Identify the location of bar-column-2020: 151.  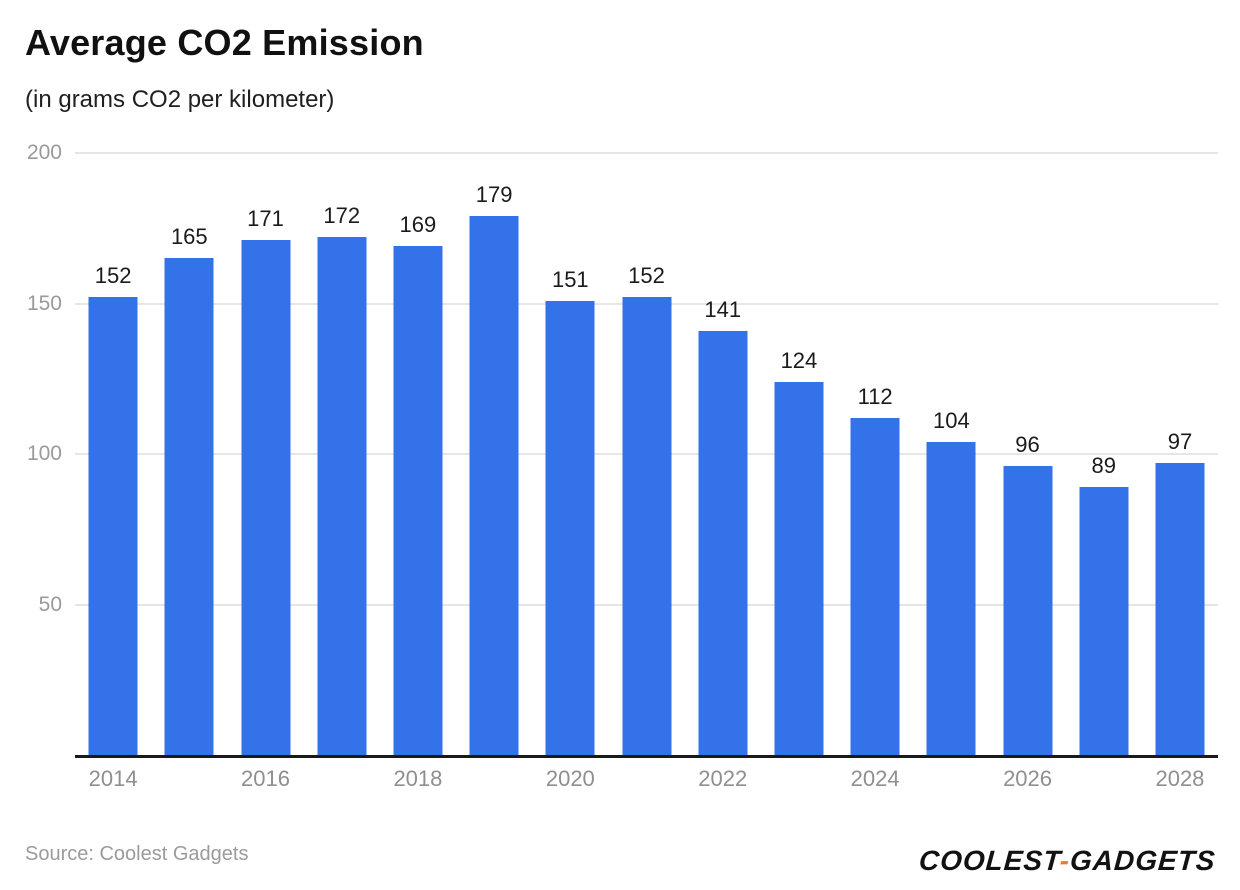
(570, 454).